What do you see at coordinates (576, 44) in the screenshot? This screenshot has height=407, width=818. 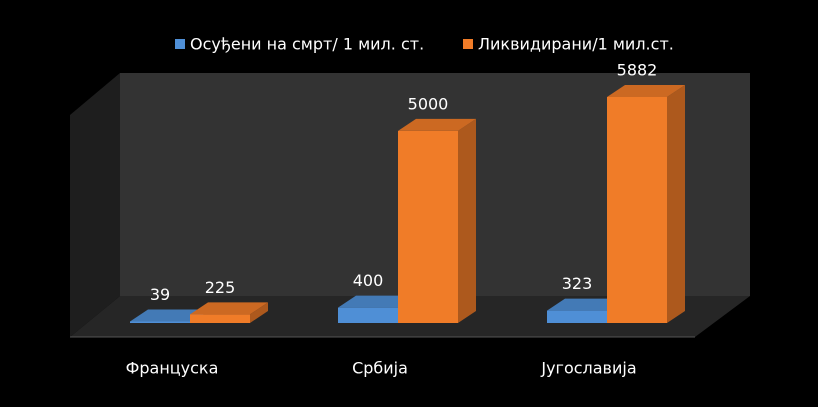 I see `legend-label: Ликвидирани/1 мил.ст.` at bounding box center [576, 44].